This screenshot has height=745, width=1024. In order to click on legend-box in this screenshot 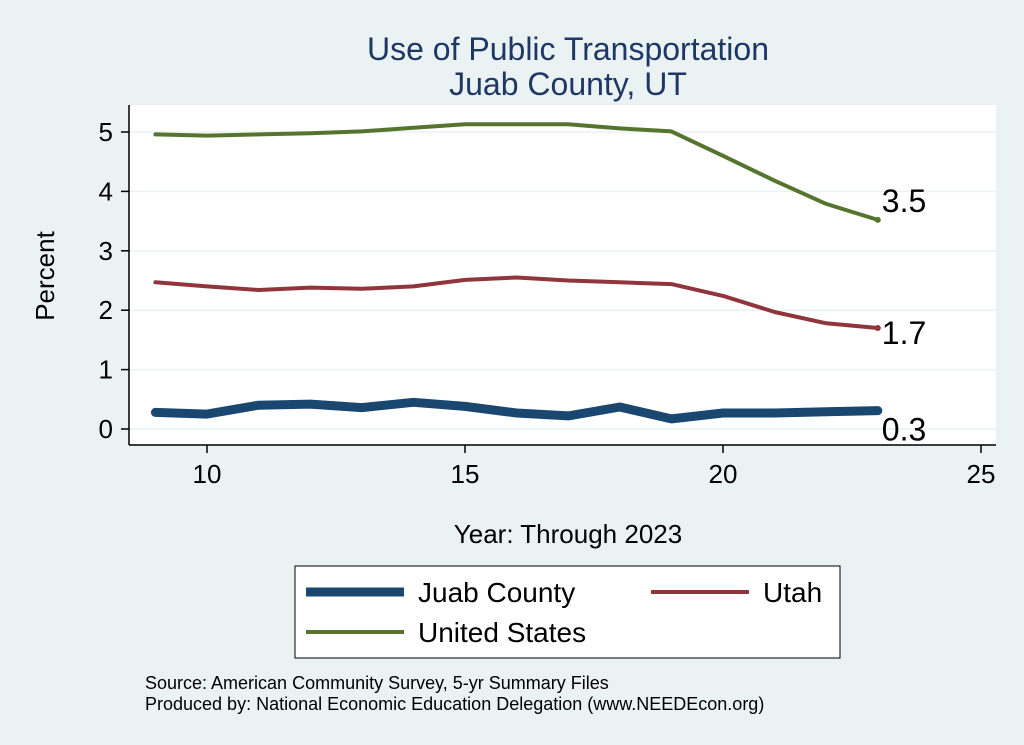, I will do `click(567, 612)`.